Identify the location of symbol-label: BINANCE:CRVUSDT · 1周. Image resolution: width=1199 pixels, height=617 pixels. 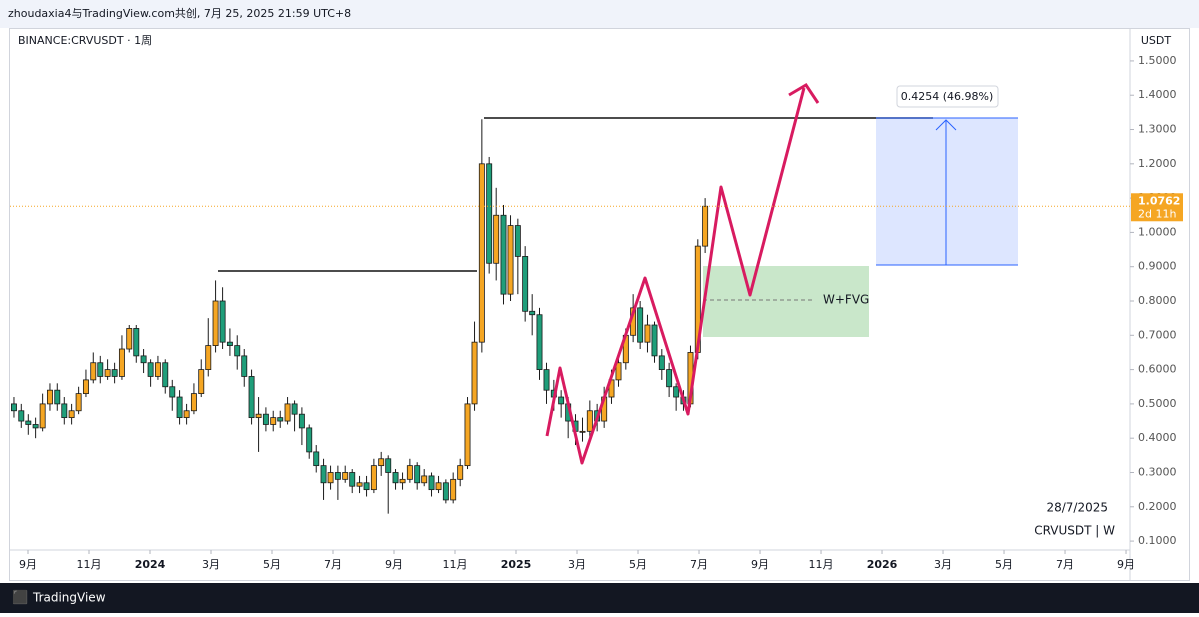
(85, 40).